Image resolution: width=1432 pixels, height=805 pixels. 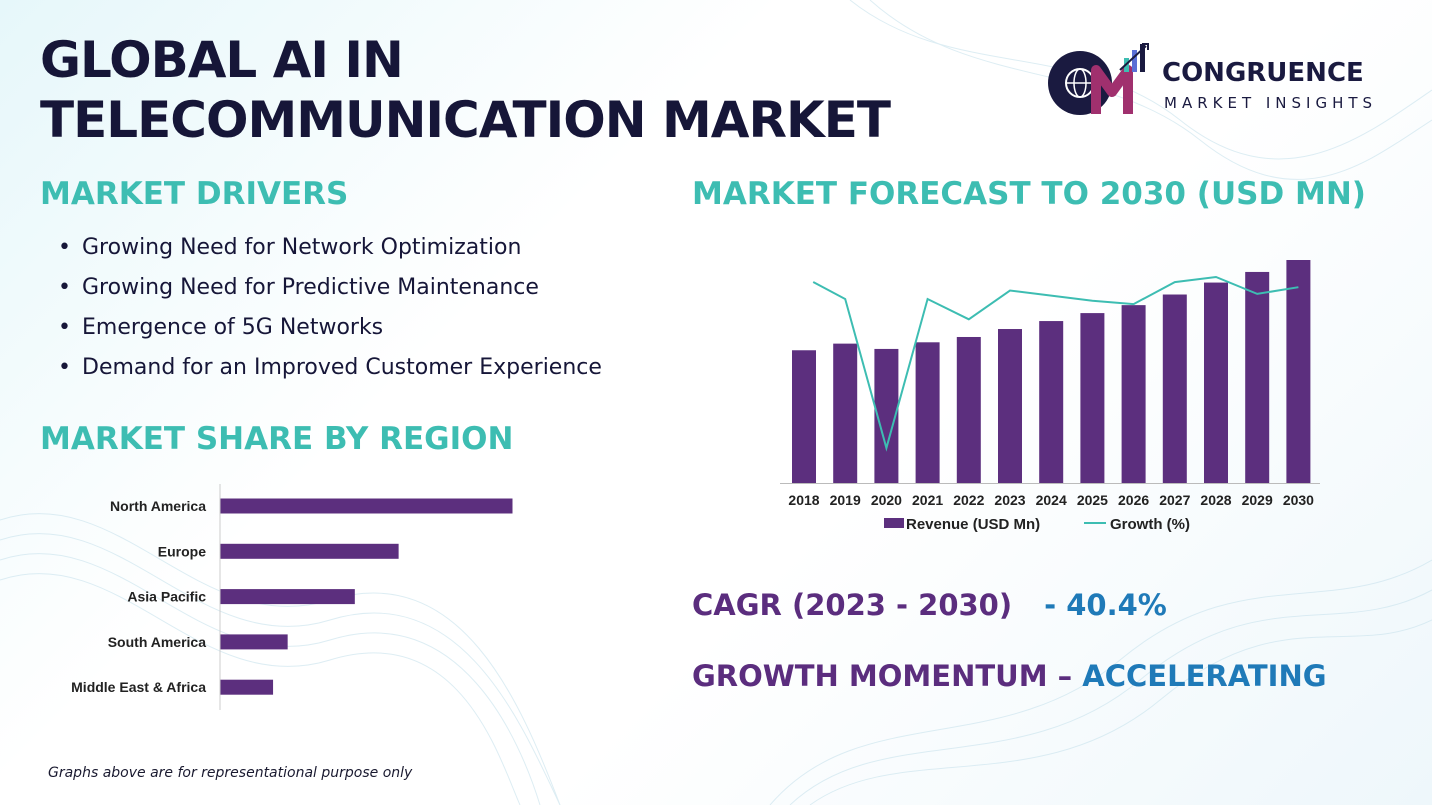 I want to click on forecast-year-label: 2024, so click(x=1051, y=500).